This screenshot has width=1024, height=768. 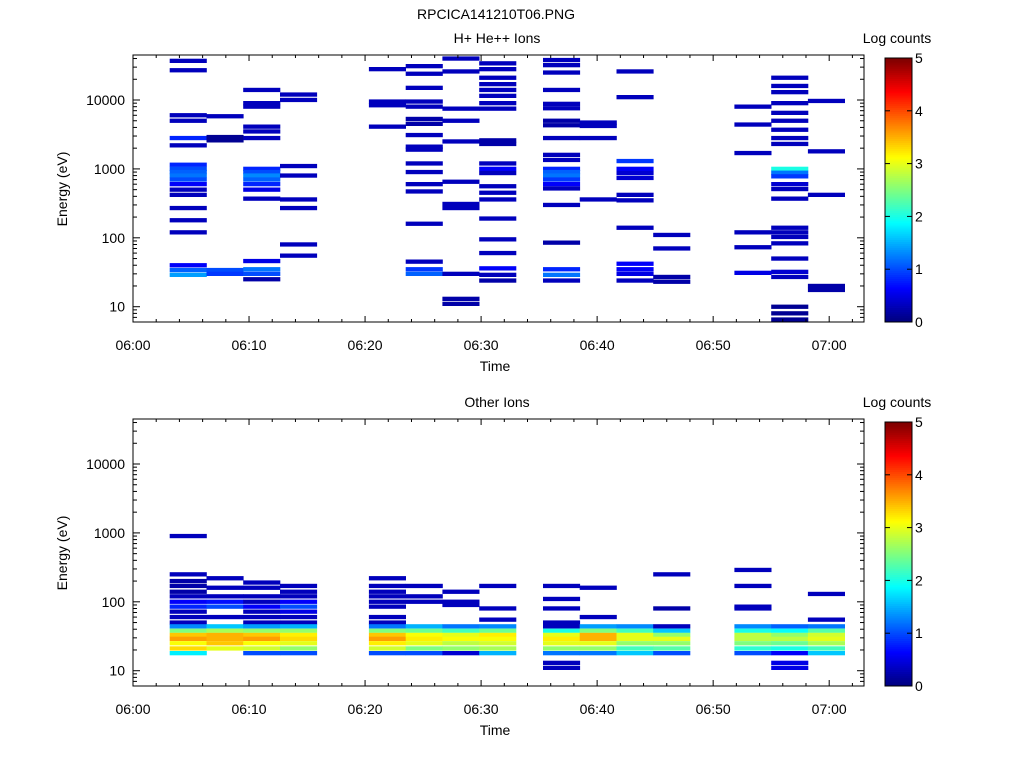 I want to click on x-tick-label: 06:10, so click(x=249, y=345).